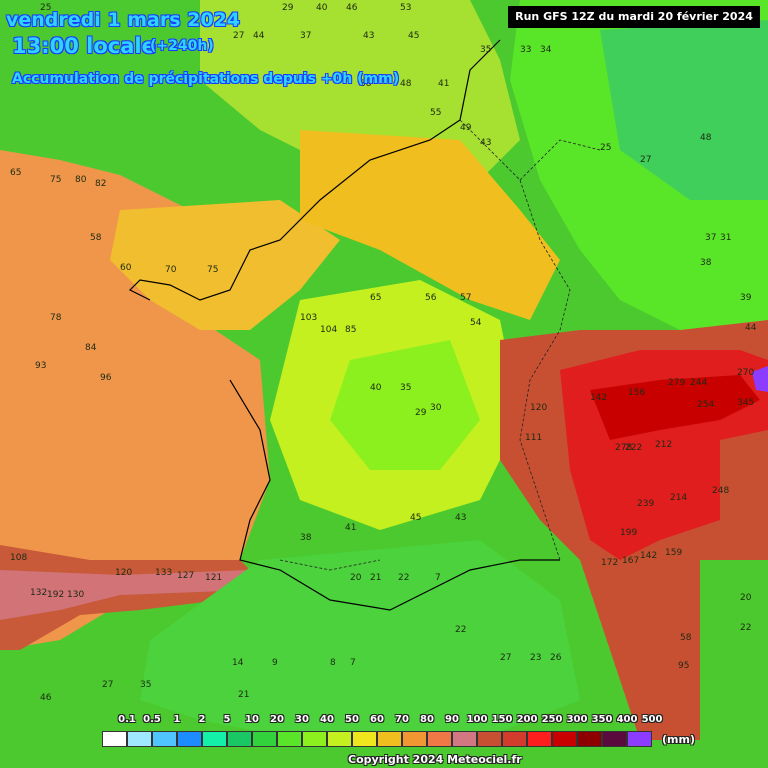 Image resolution: width=768 pixels, height=768 pixels. I want to click on precip-value: 14, so click(238, 663).